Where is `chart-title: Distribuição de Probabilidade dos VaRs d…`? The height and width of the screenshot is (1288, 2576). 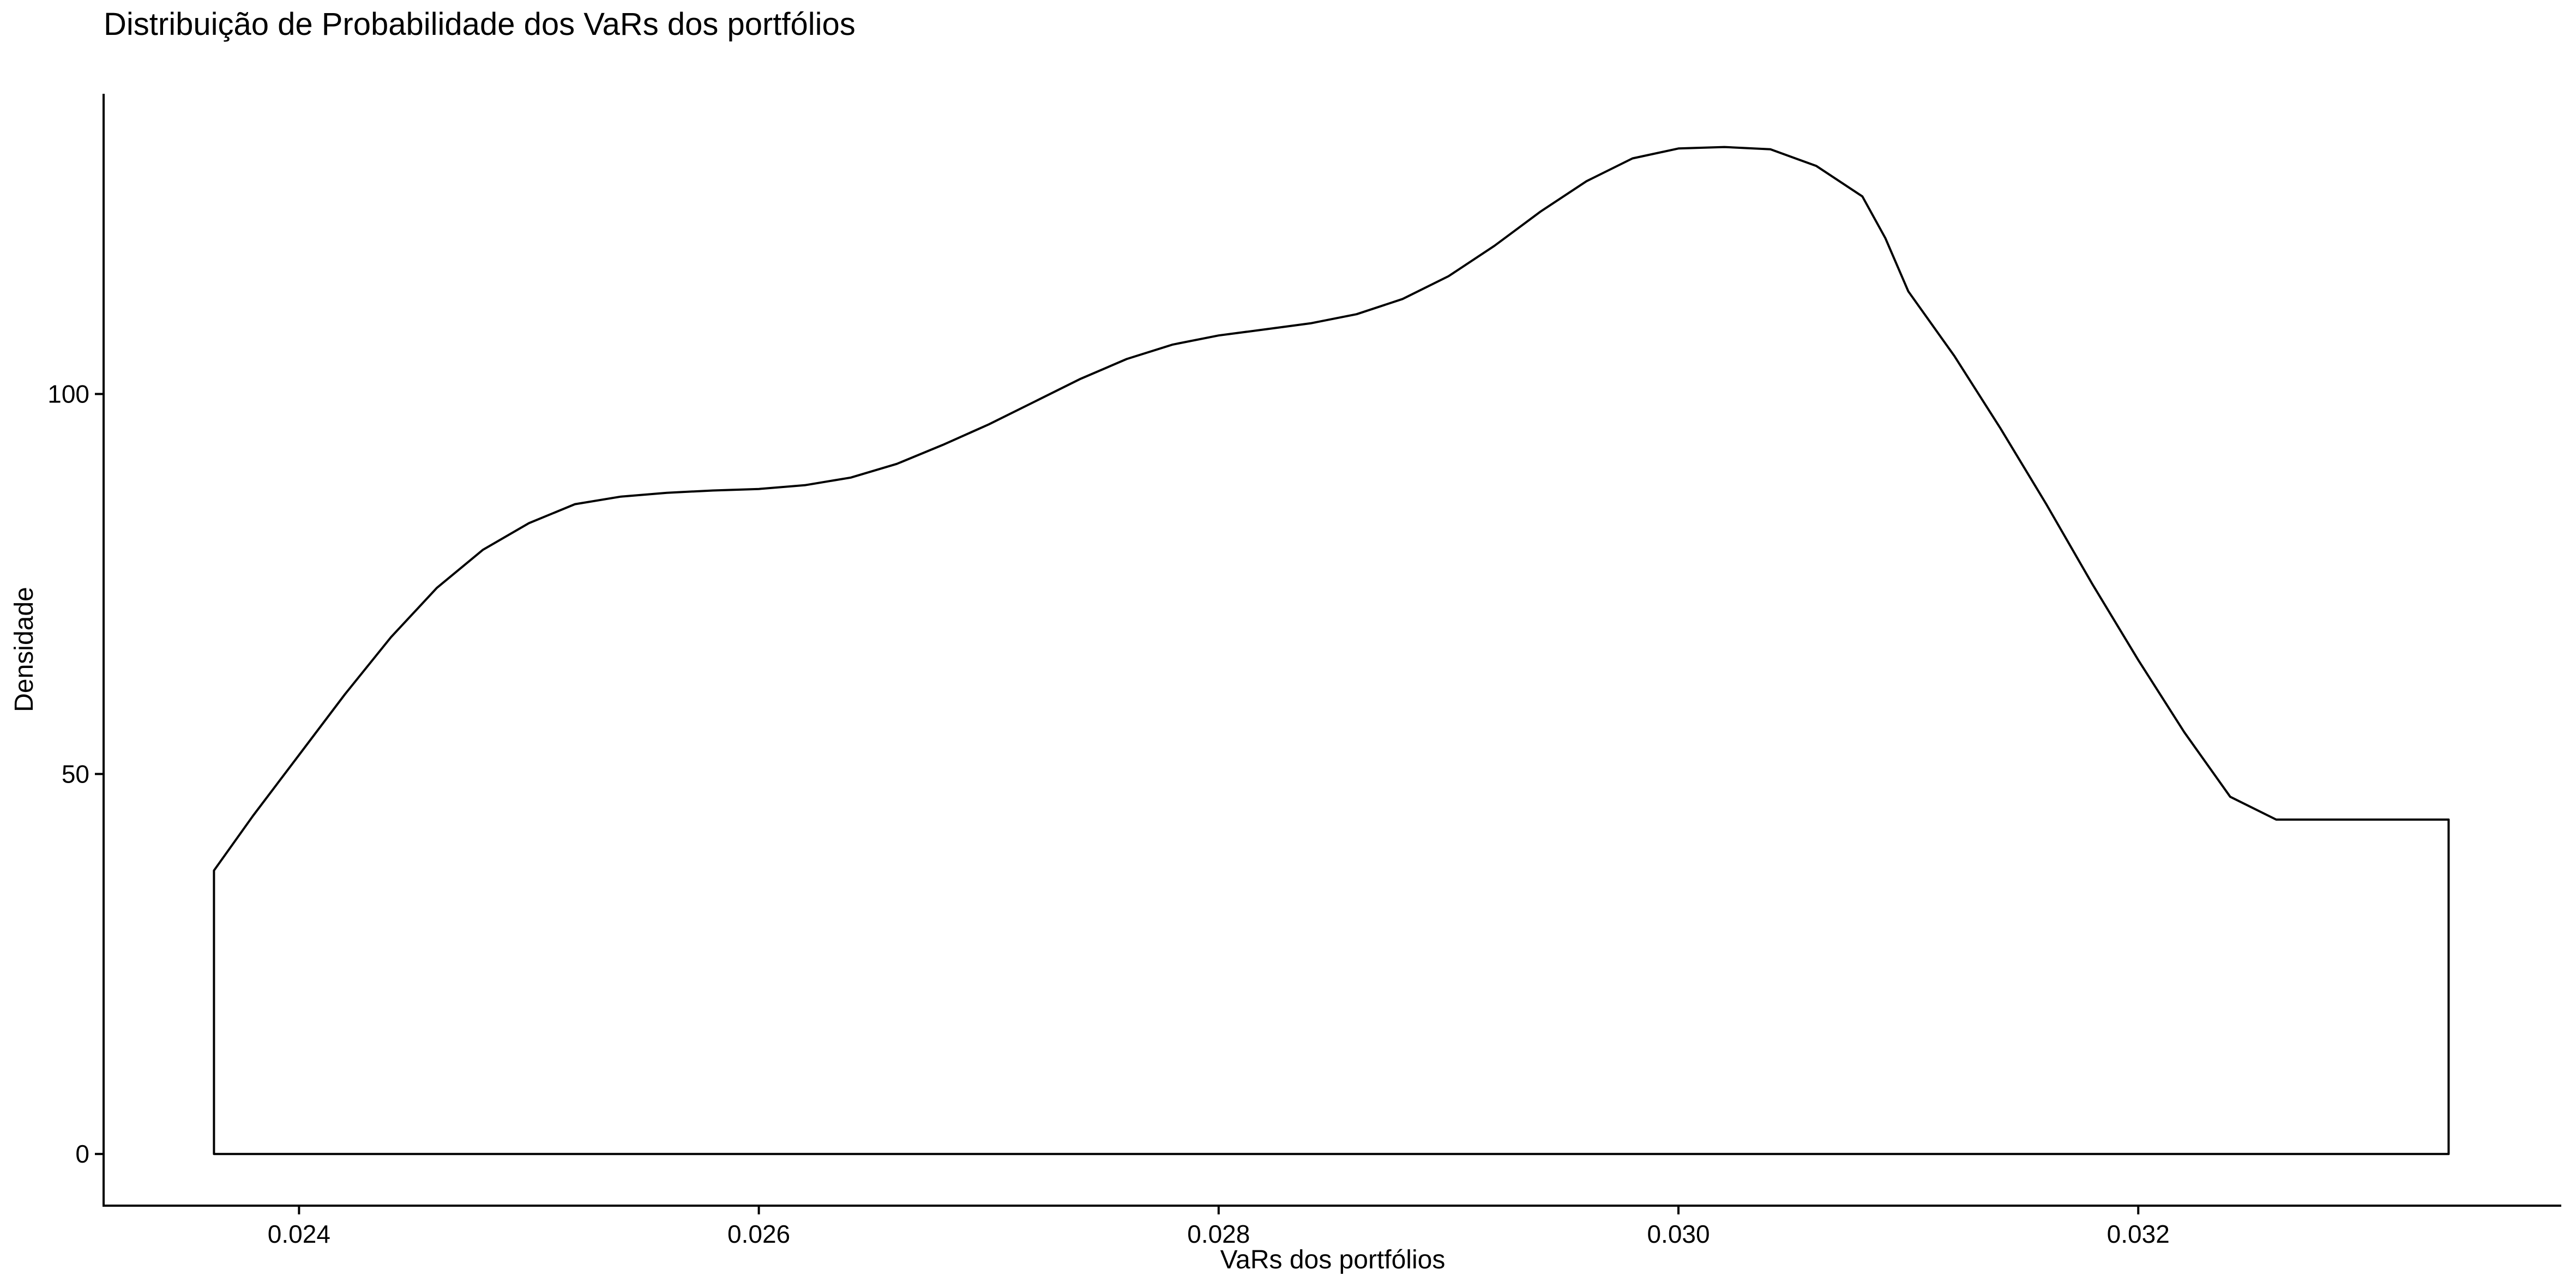
chart-title: Distribuição de Probabilidade dos VaRs d… is located at coordinates (480, 24).